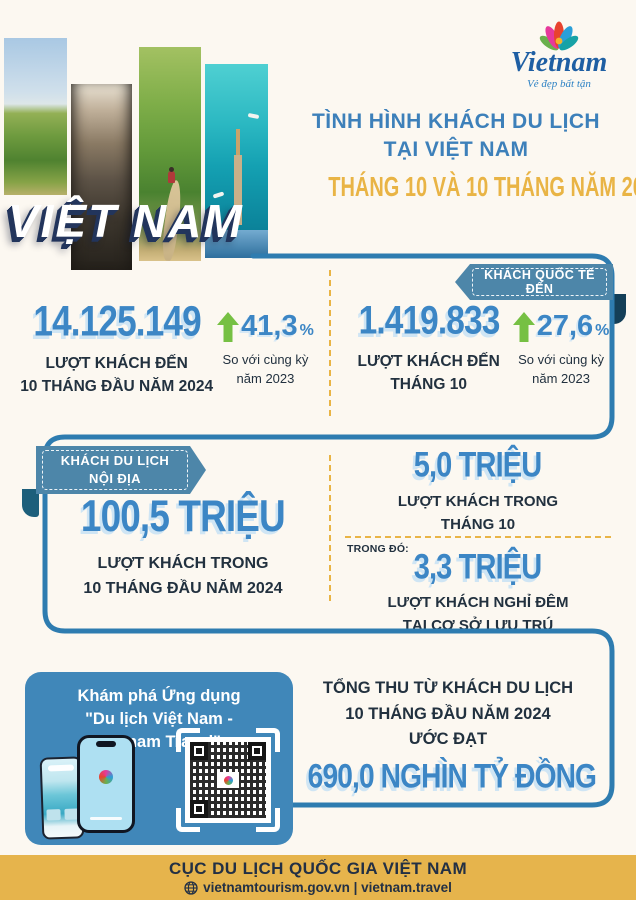 This screenshot has width=636, height=900. Describe the element at coordinates (565, 326) in the screenshot. I see `delta-value: 27,6` at that location.